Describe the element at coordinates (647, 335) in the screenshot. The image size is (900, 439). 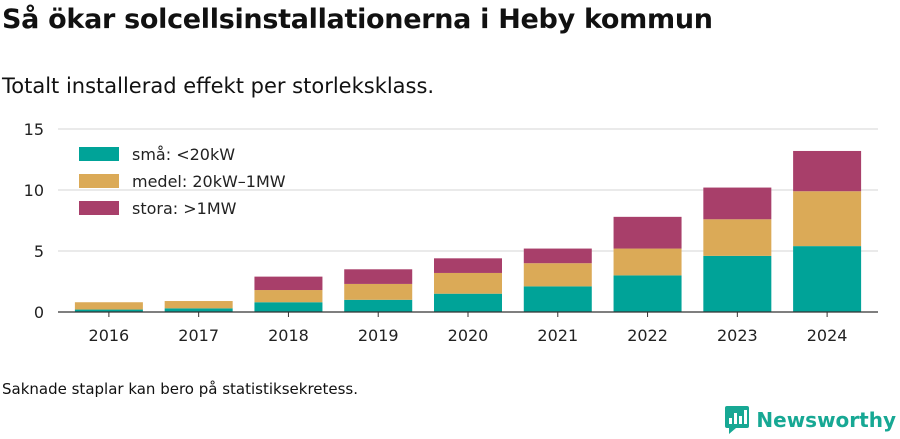
I see `x-tick-label: 2022` at that location.